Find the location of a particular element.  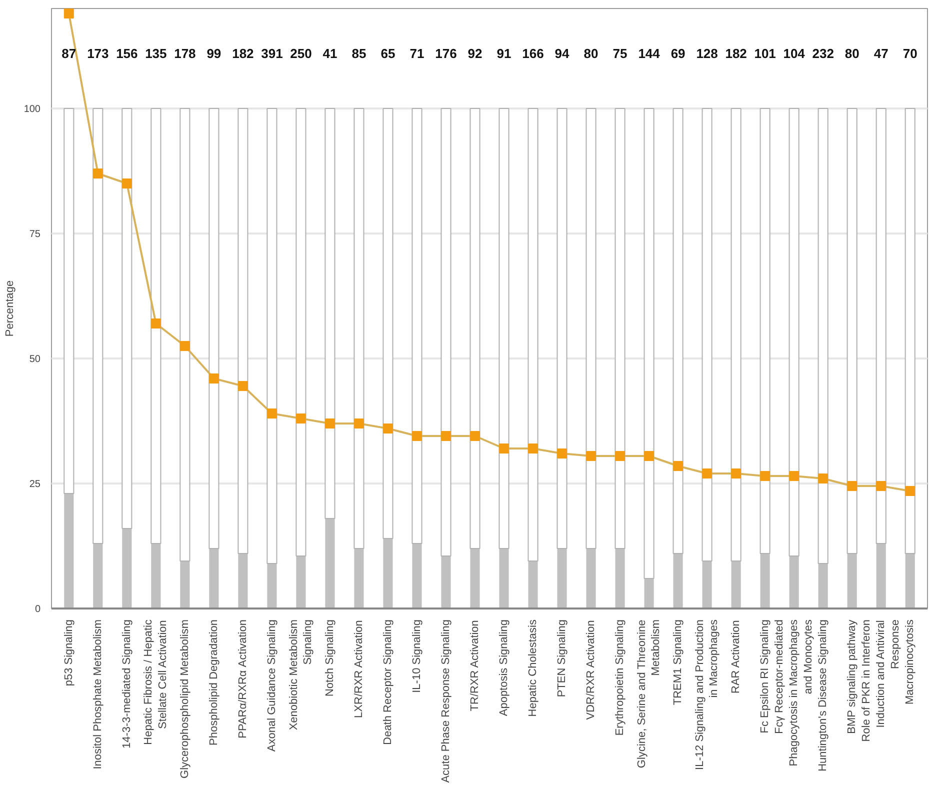

y-tick-label: 50 is located at coordinates (35, 359).